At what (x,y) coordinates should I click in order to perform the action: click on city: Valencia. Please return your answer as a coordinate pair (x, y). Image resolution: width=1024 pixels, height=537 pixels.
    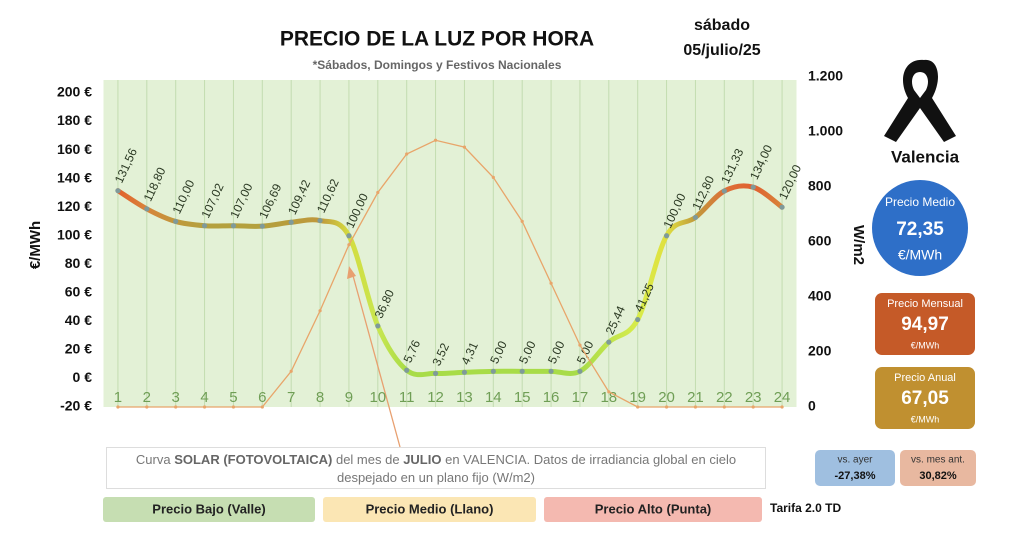
    Looking at the image, I should click on (925, 156).